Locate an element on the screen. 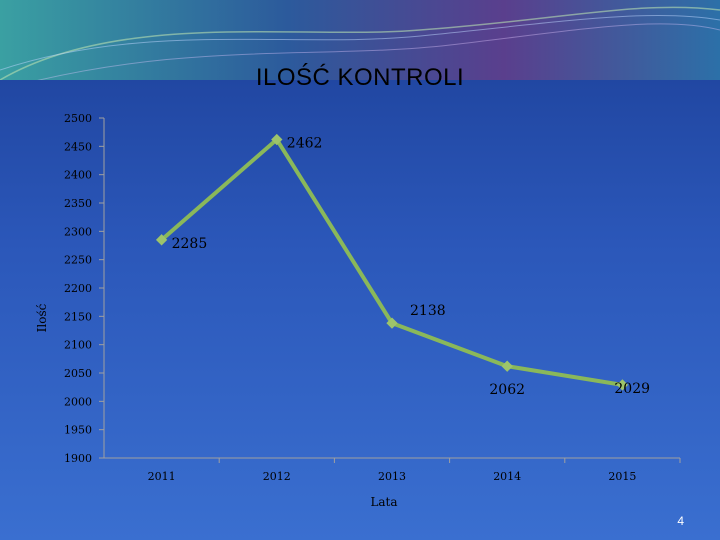 The height and width of the screenshot is (540, 720). header-decoration is located at coordinates (360, 40).